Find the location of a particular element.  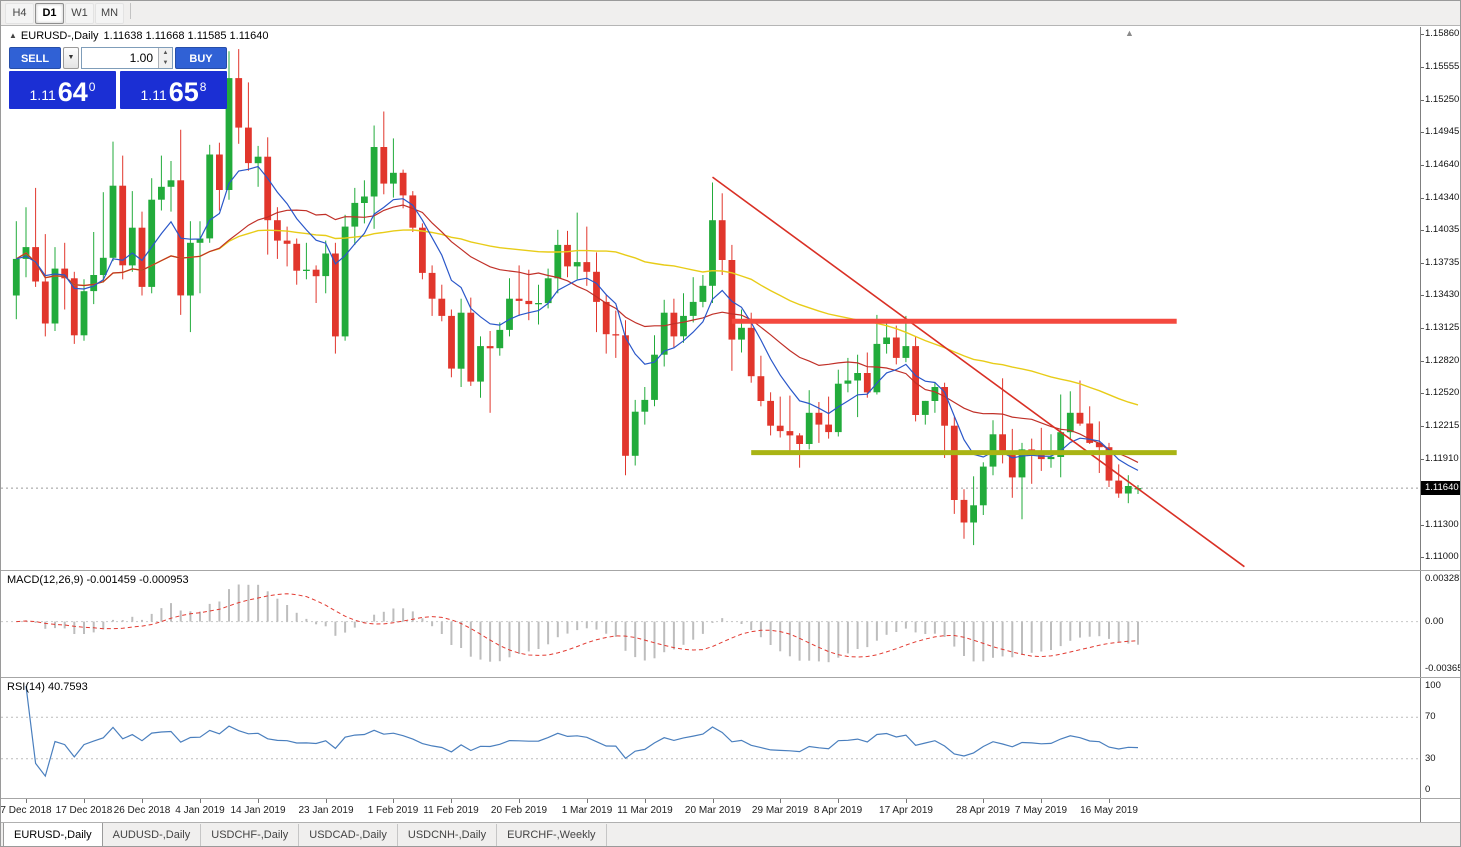

time-axis-label: 20 Mar 2019 is located at coordinates (713, 810).